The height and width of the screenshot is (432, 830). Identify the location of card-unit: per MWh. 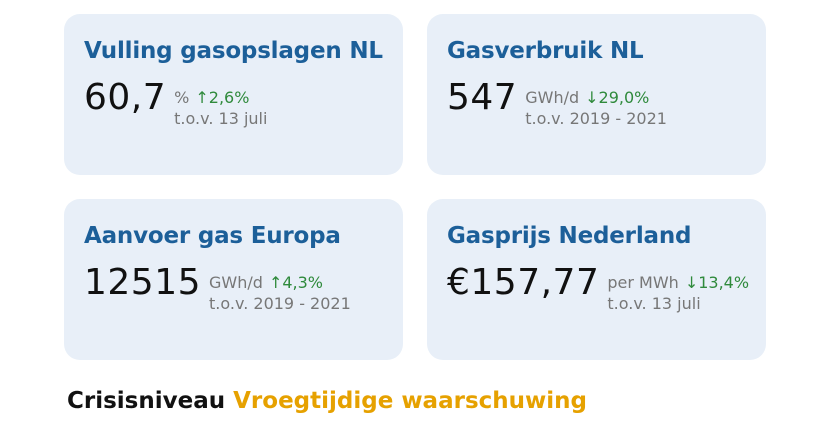
(643, 282).